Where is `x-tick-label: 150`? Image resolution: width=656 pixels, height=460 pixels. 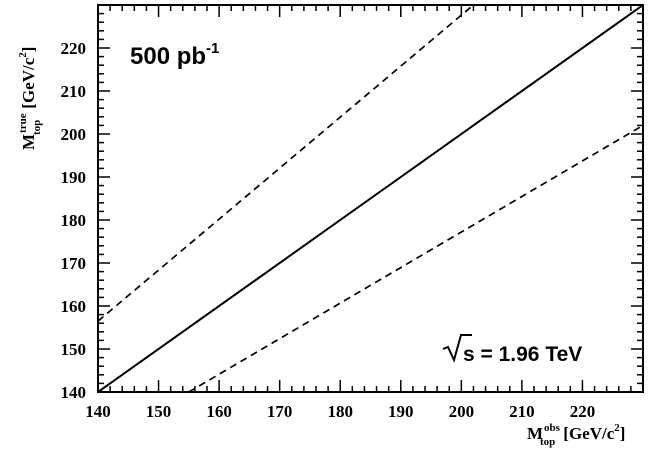
x-tick-label: 150 is located at coordinates (159, 411).